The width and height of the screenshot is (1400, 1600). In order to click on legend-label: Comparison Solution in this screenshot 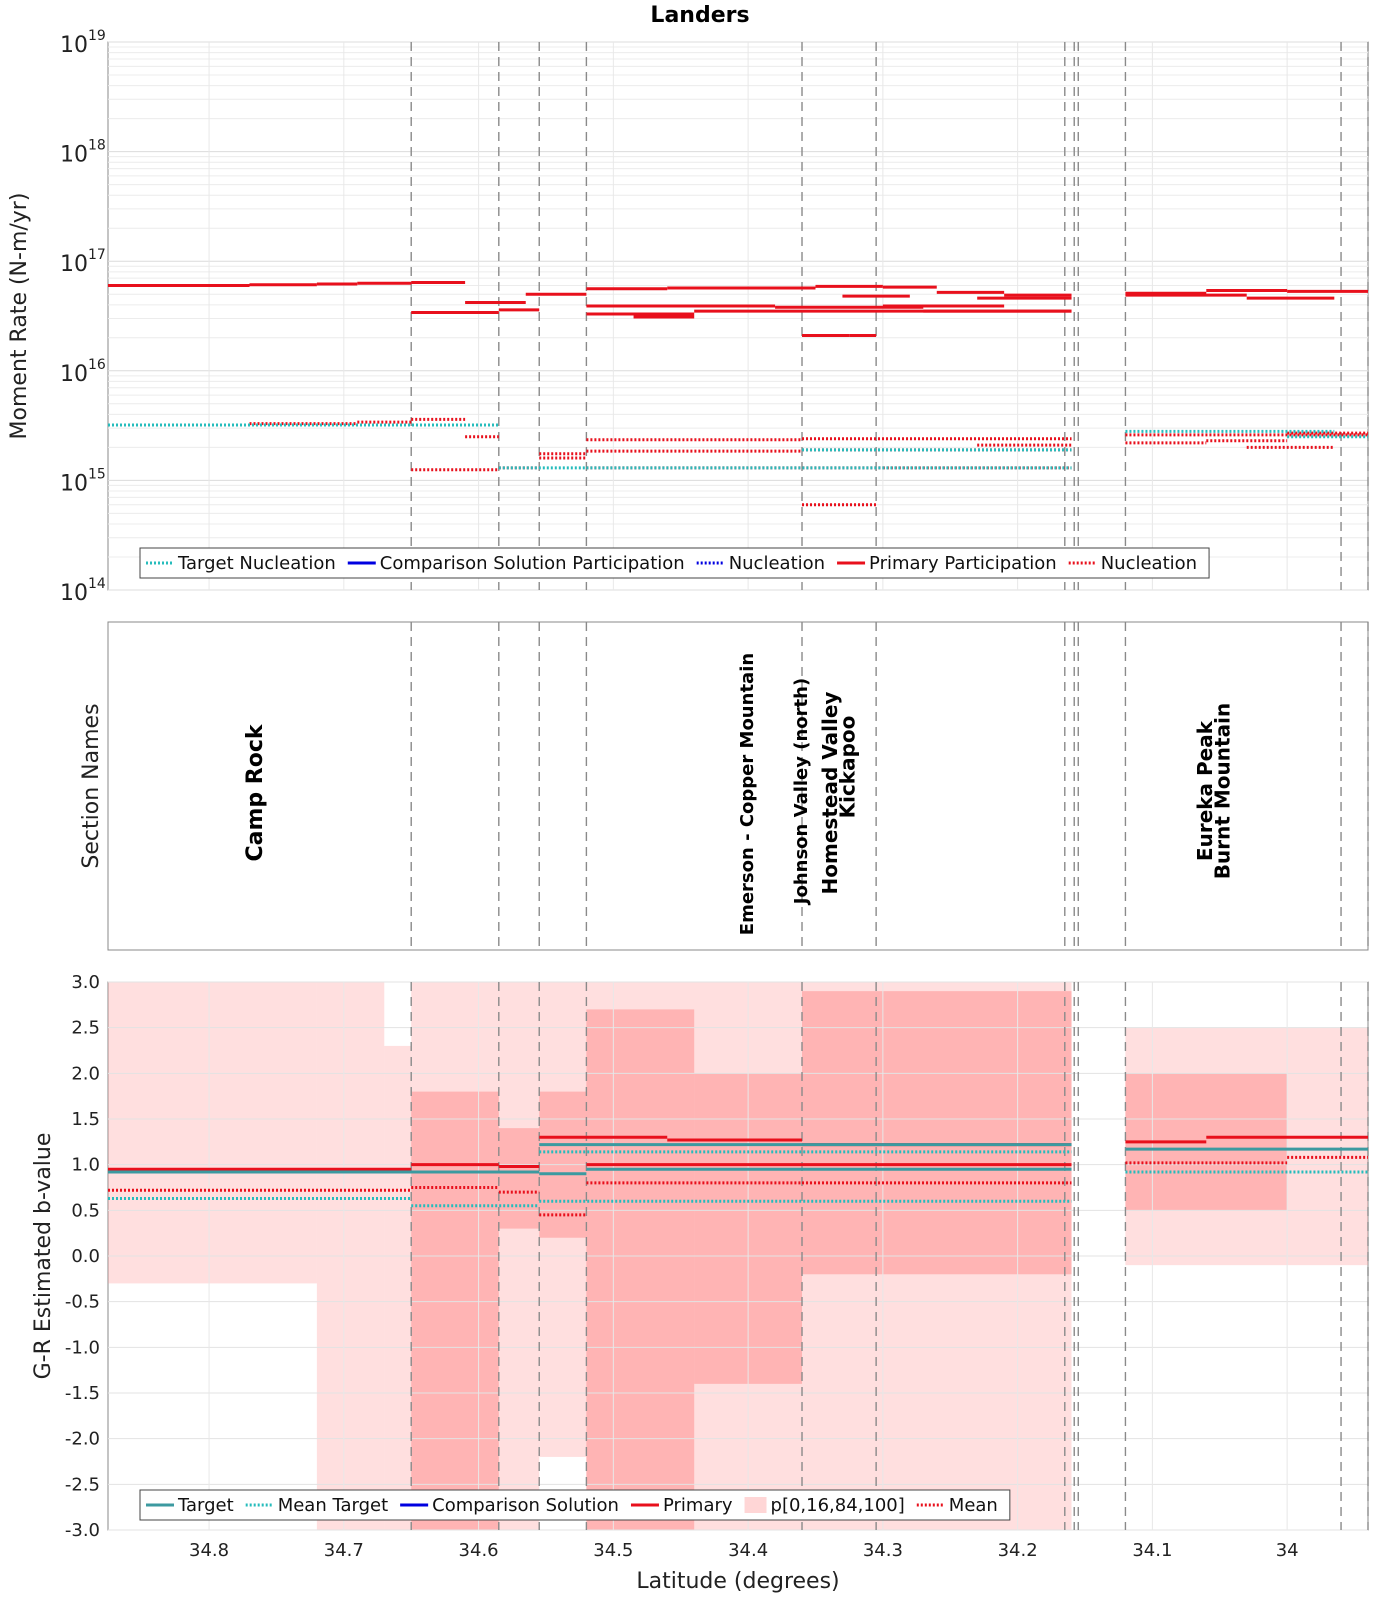, I will do `click(525, 1505)`.